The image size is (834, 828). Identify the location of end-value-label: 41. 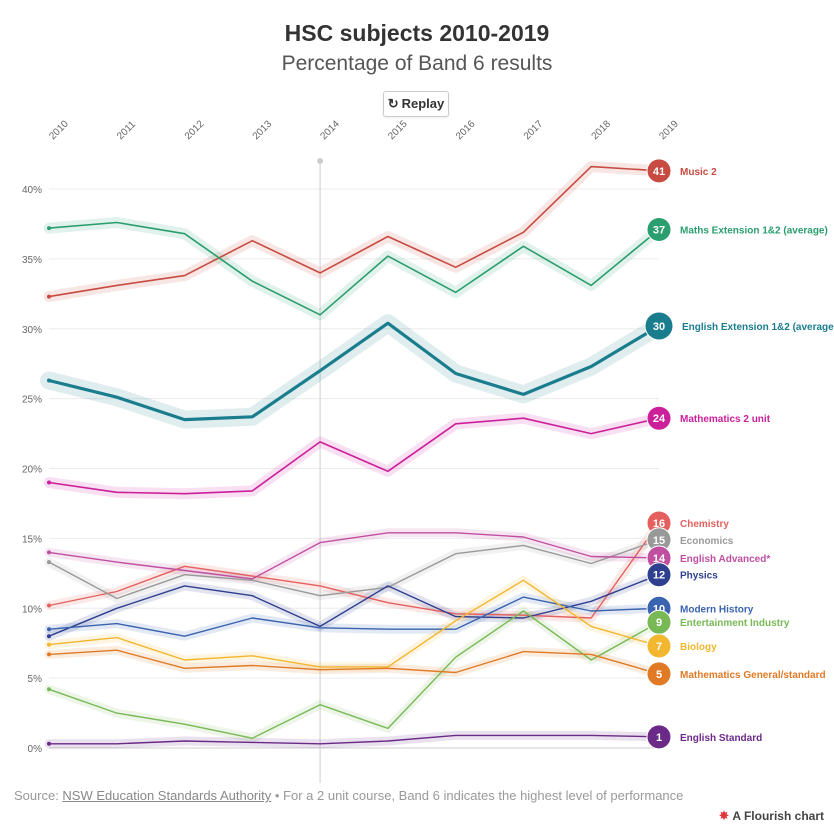
(659, 172).